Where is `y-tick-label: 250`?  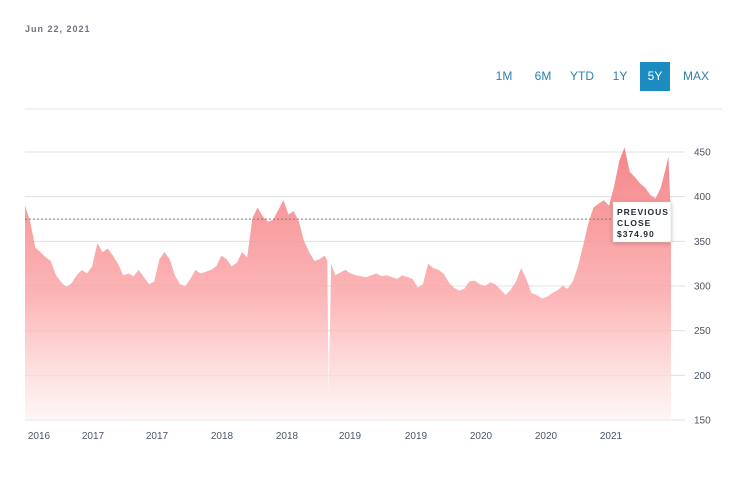
y-tick-label: 250 is located at coordinates (702, 331).